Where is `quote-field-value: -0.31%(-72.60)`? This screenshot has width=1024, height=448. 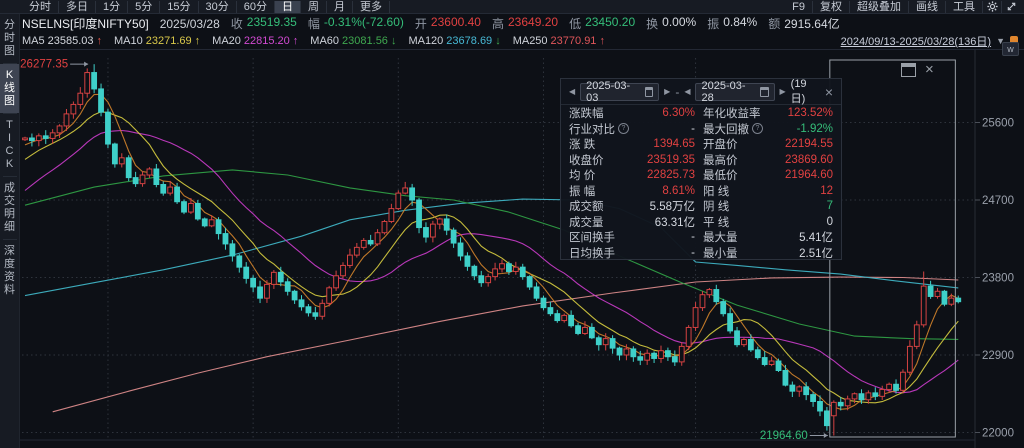 quote-field-value: -0.31%(-72.60) is located at coordinates (363, 22).